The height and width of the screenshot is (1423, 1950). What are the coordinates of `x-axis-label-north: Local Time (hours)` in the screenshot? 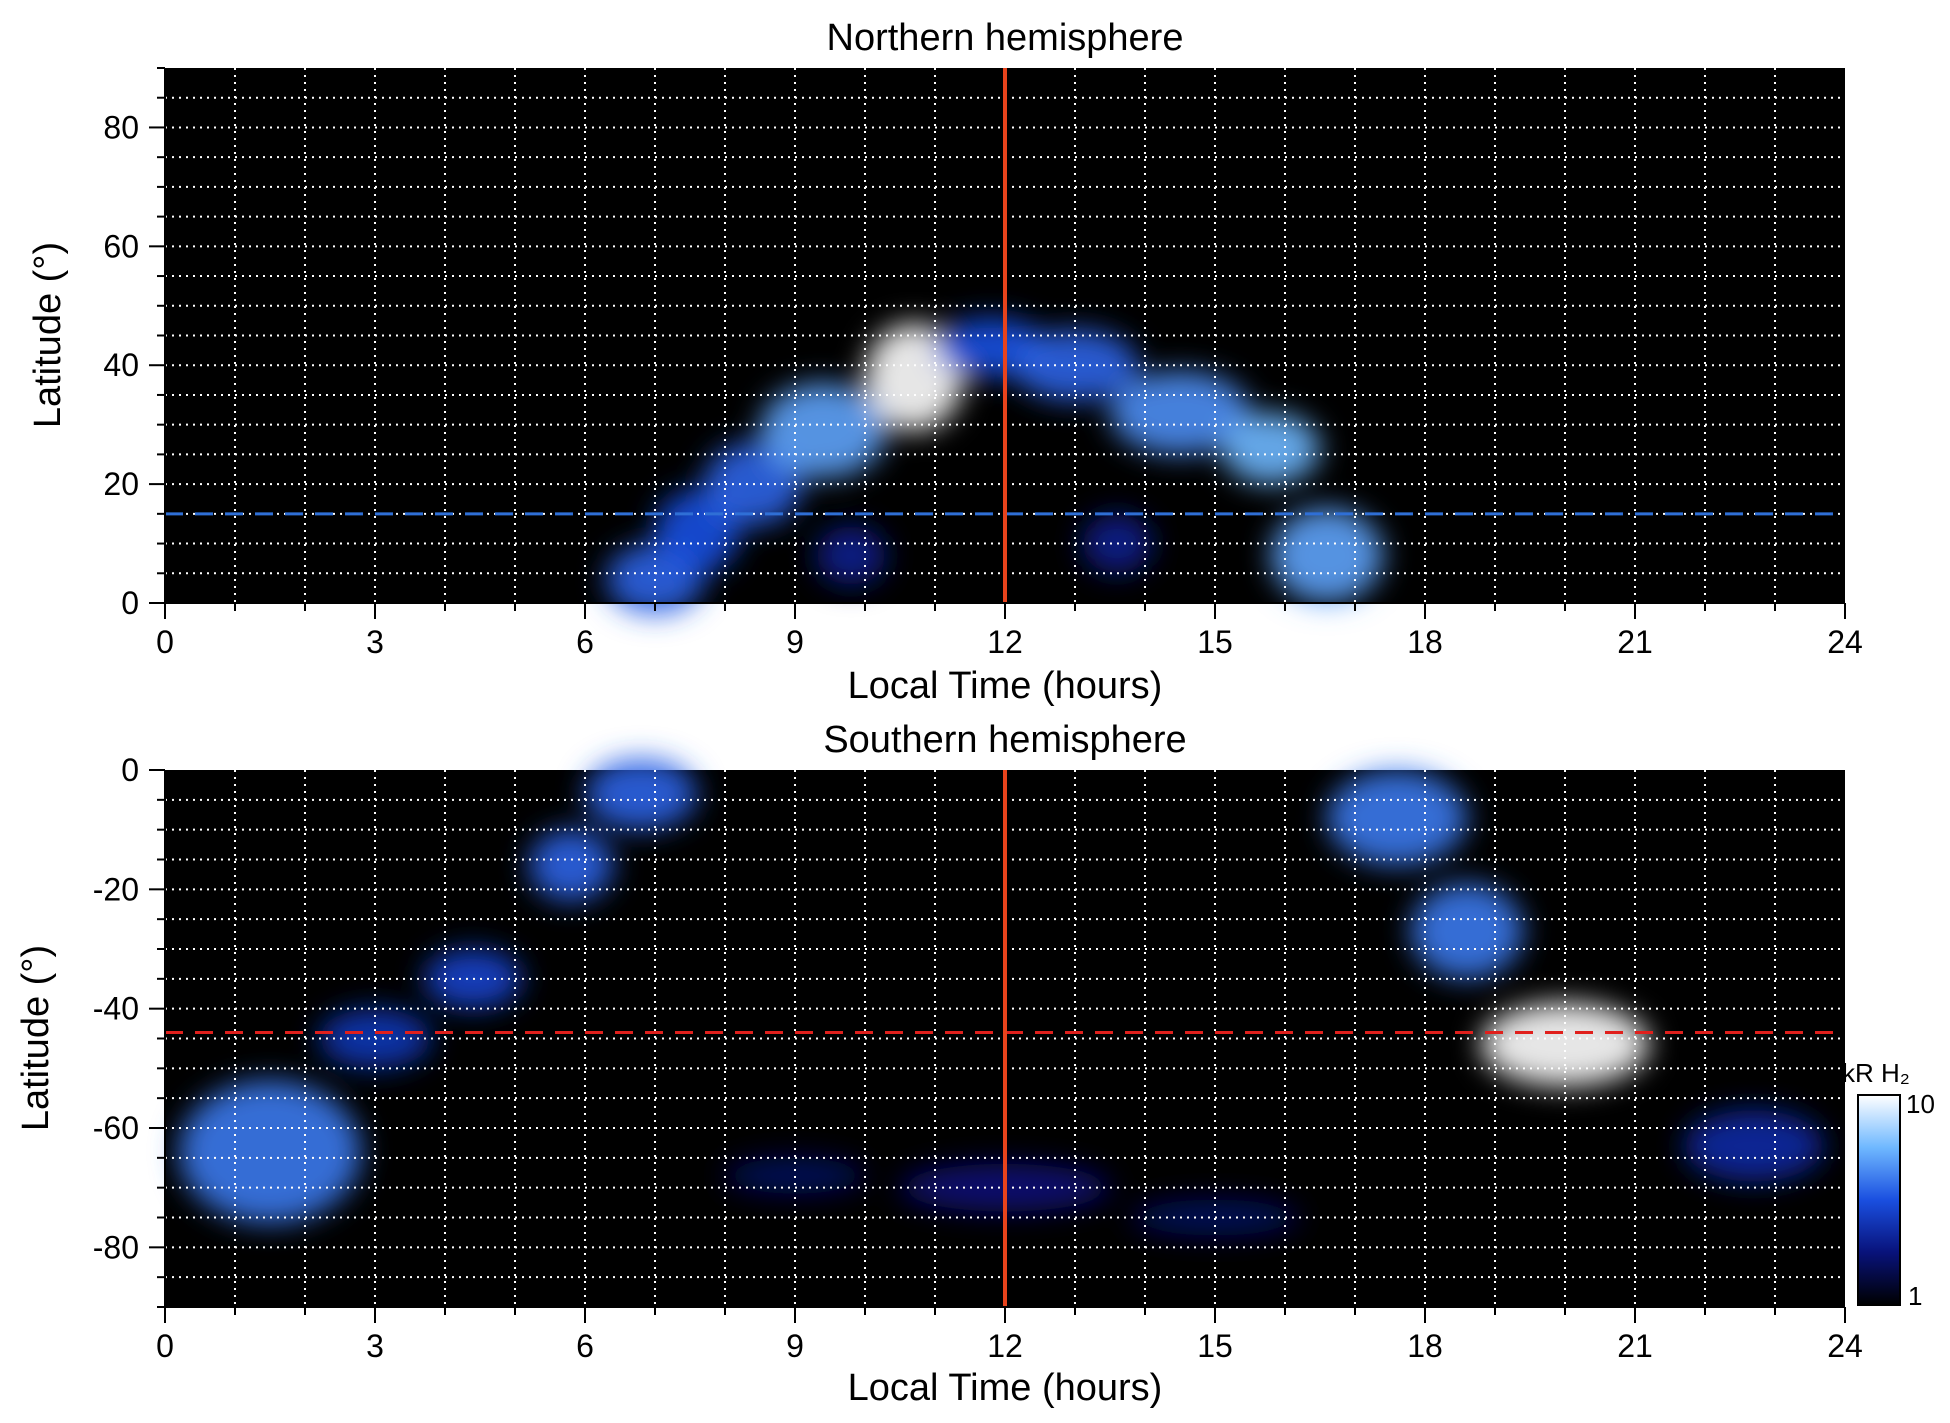 It's located at (1005, 686).